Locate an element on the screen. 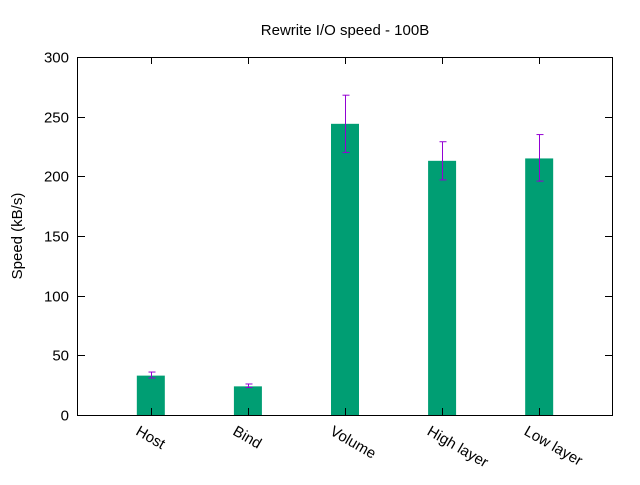  y-tick-label: 50 is located at coordinates (60, 356).